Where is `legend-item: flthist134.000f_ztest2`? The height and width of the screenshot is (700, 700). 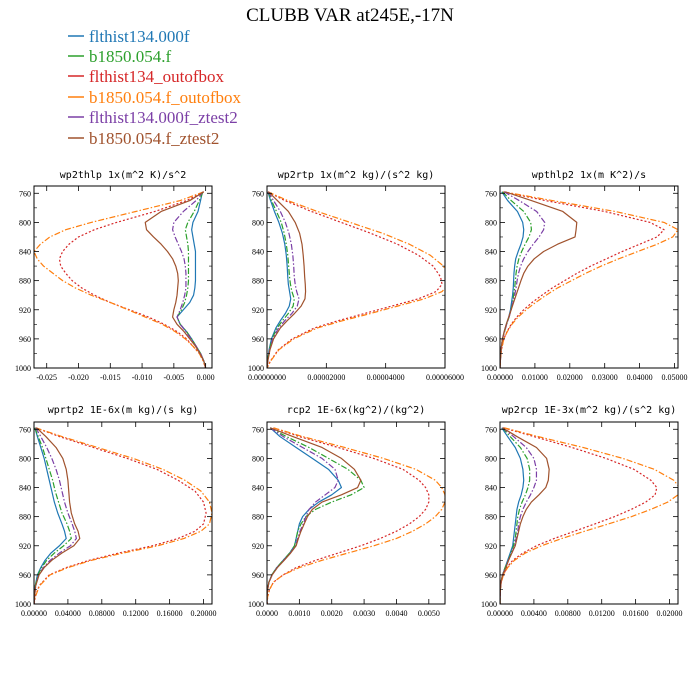
legend-item: flthist134.000f_ztest2 is located at coordinates (153, 117).